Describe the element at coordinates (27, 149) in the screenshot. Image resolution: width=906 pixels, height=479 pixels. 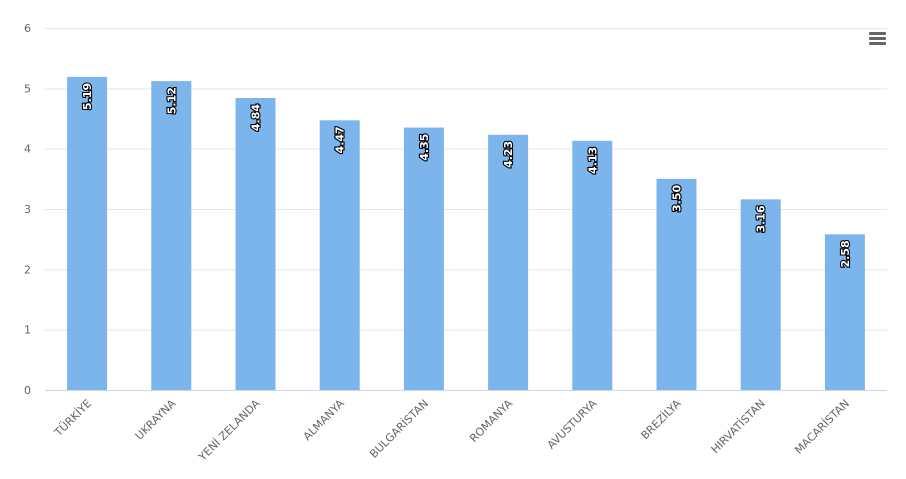
I see `y-tick-label: 4` at that location.